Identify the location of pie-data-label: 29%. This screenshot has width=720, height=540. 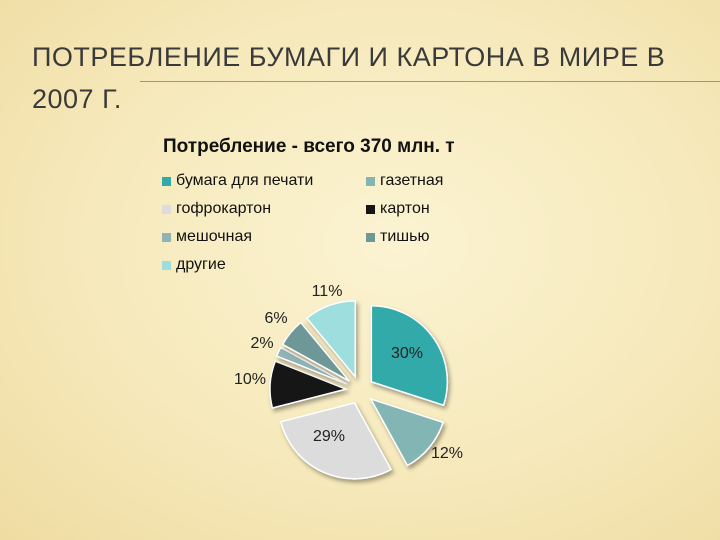
(329, 436).